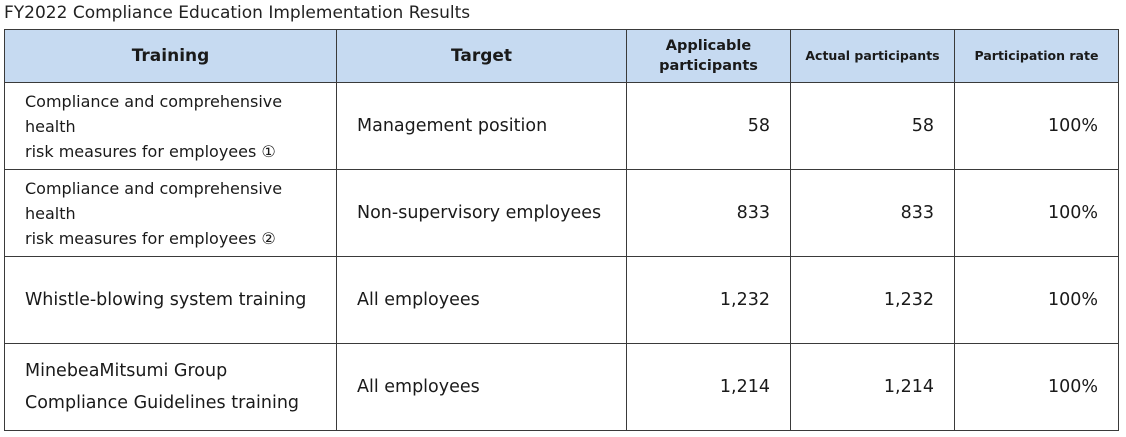 This screenshot has height=437, width=1126. I want to click on header-participation-rate: Participation rate, so click(1036, 56).